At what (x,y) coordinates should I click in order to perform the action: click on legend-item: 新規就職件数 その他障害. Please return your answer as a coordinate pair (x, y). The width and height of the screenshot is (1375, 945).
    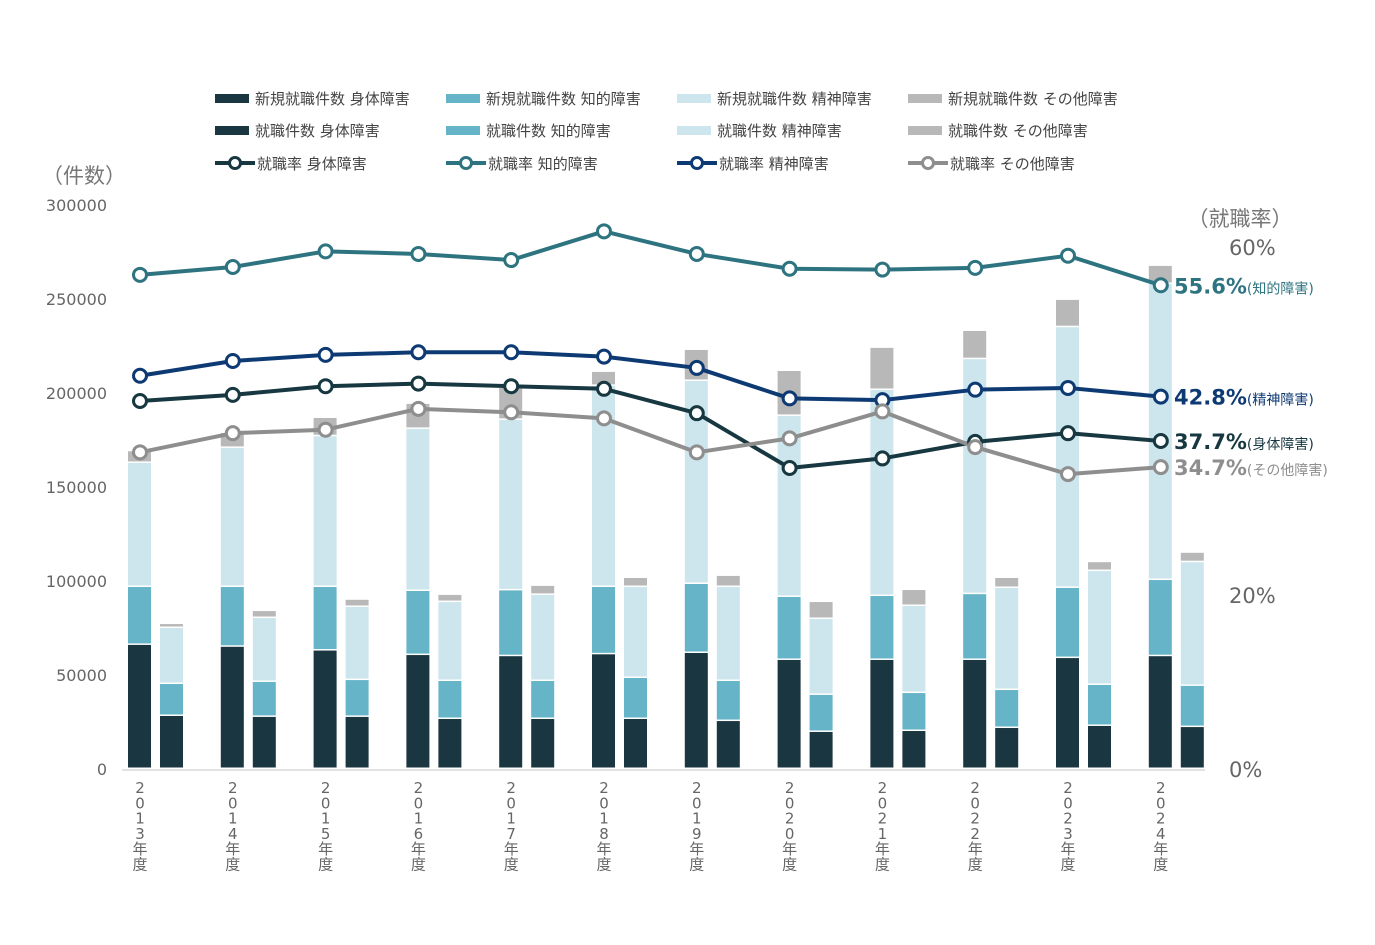
    Looking at the image, I should click on (1023, 98).